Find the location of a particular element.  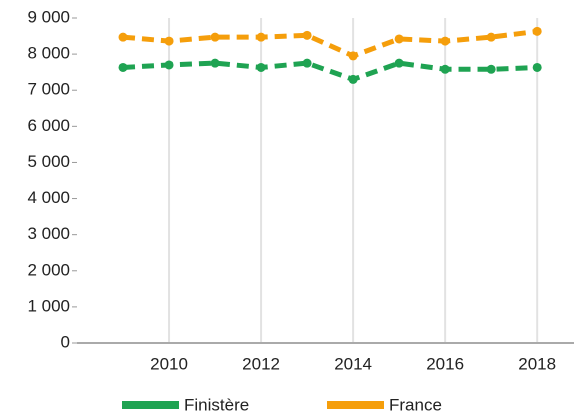

x-tick-label: 2012 is located at coordinates (261, 363).